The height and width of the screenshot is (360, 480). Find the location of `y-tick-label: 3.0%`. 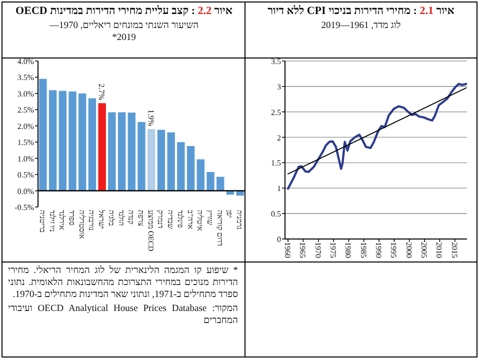

y-tick-label: 3.0% is located at coordinates (25, 93).